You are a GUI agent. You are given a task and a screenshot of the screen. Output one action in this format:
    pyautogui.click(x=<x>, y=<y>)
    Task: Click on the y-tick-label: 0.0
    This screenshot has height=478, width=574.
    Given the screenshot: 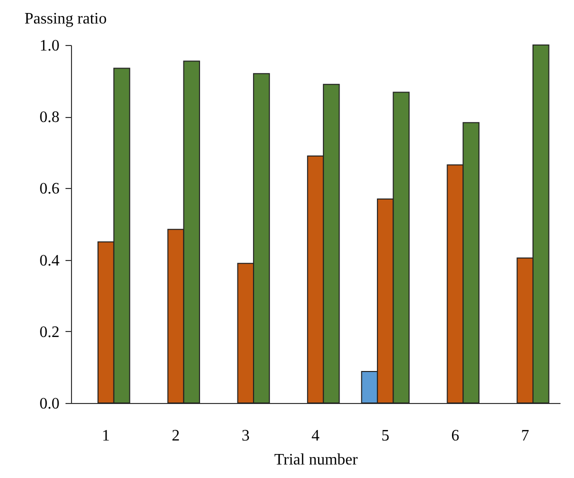 What is the action you would take?
    pyautogui.click(x=50, y=404)
    